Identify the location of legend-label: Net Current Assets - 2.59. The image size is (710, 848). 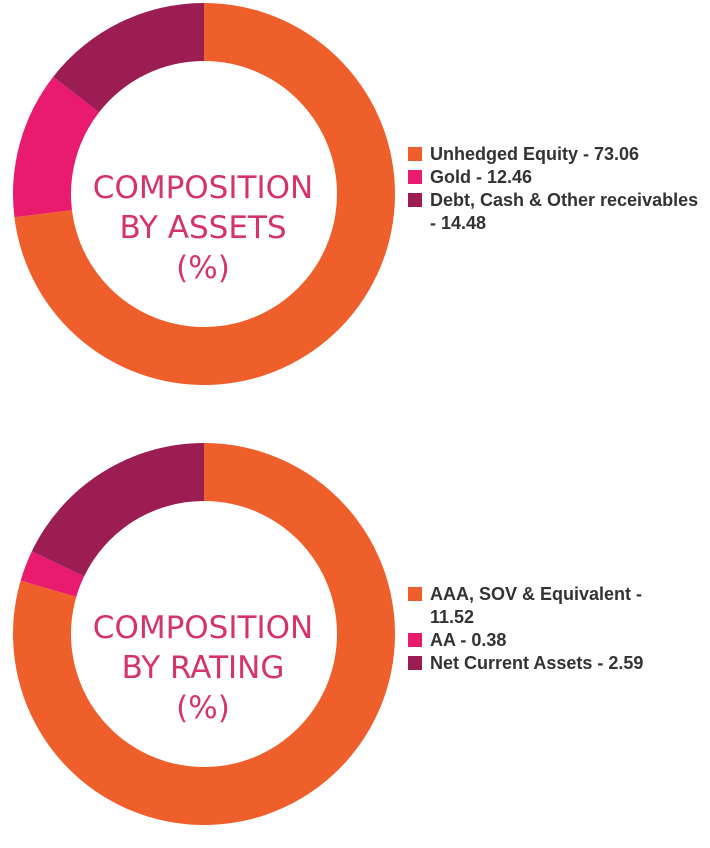
(537, 663).